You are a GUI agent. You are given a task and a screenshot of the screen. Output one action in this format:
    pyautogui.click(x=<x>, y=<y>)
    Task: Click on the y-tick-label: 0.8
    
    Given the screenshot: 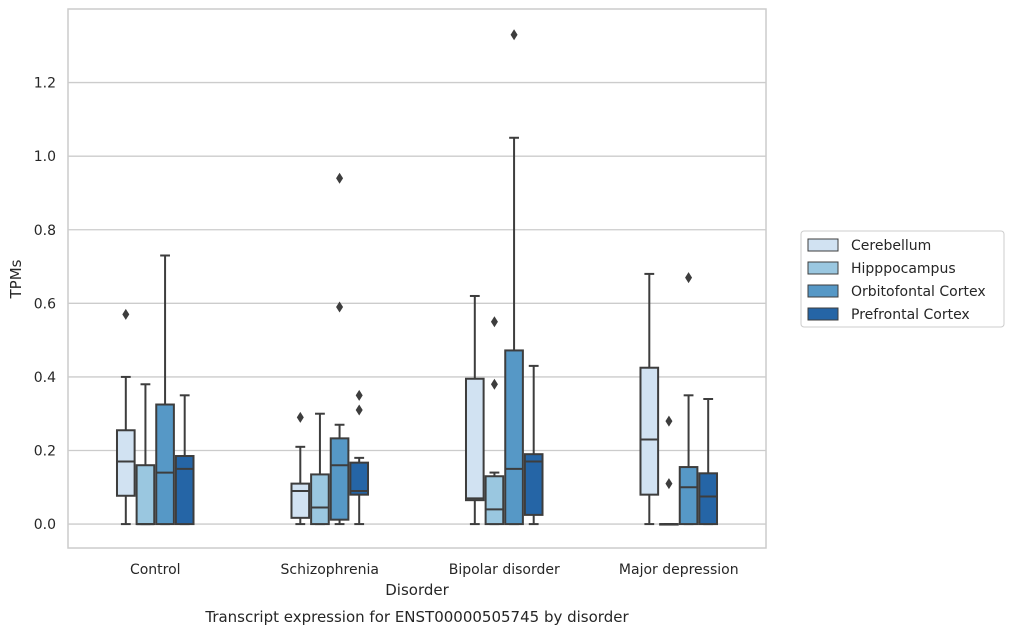 What is the action you would take?
    pyautogui.click(x=45, y=231)
    